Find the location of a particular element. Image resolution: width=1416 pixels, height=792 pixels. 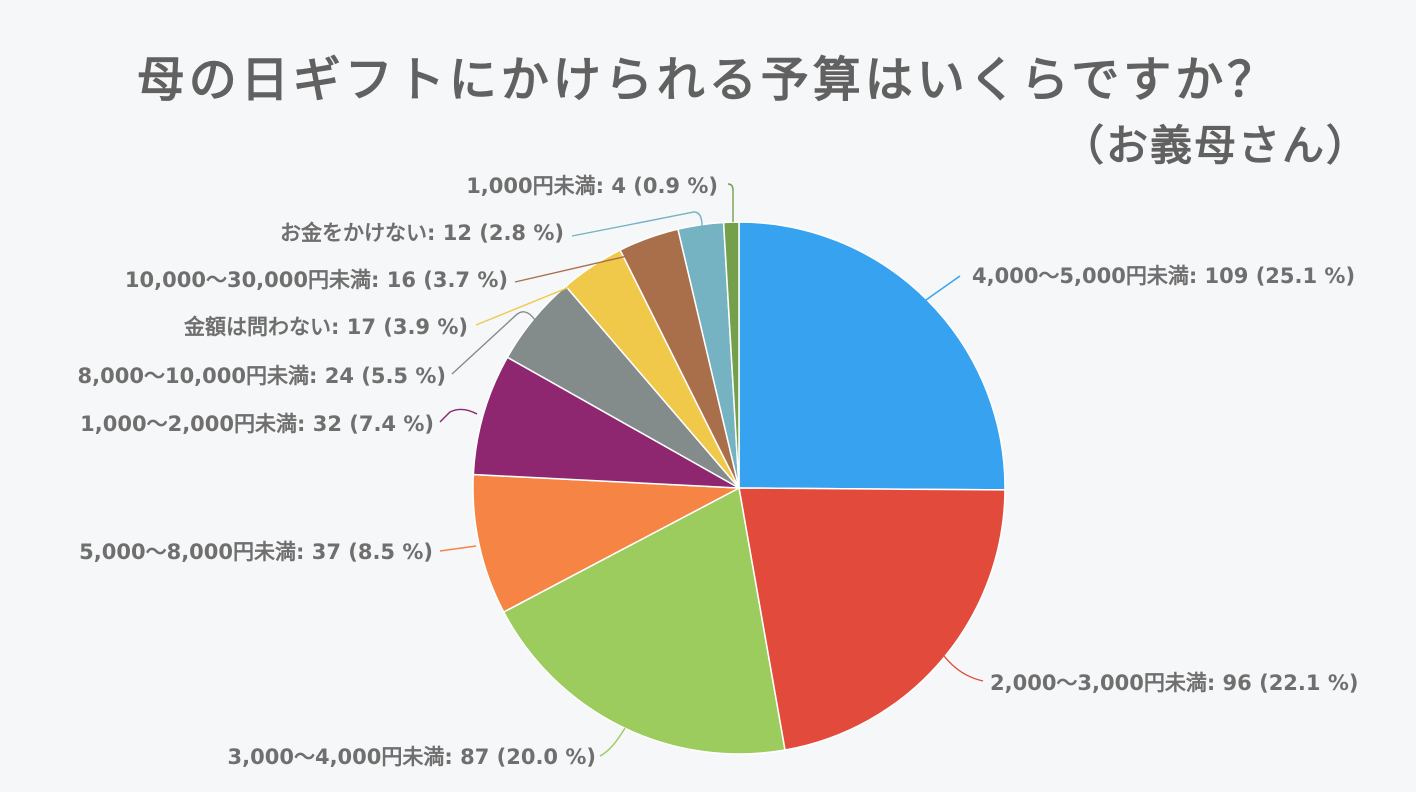

slice-label-any-amount: 金額は問わない: 17 (3.9 %) is located at coordinates (325, 327).